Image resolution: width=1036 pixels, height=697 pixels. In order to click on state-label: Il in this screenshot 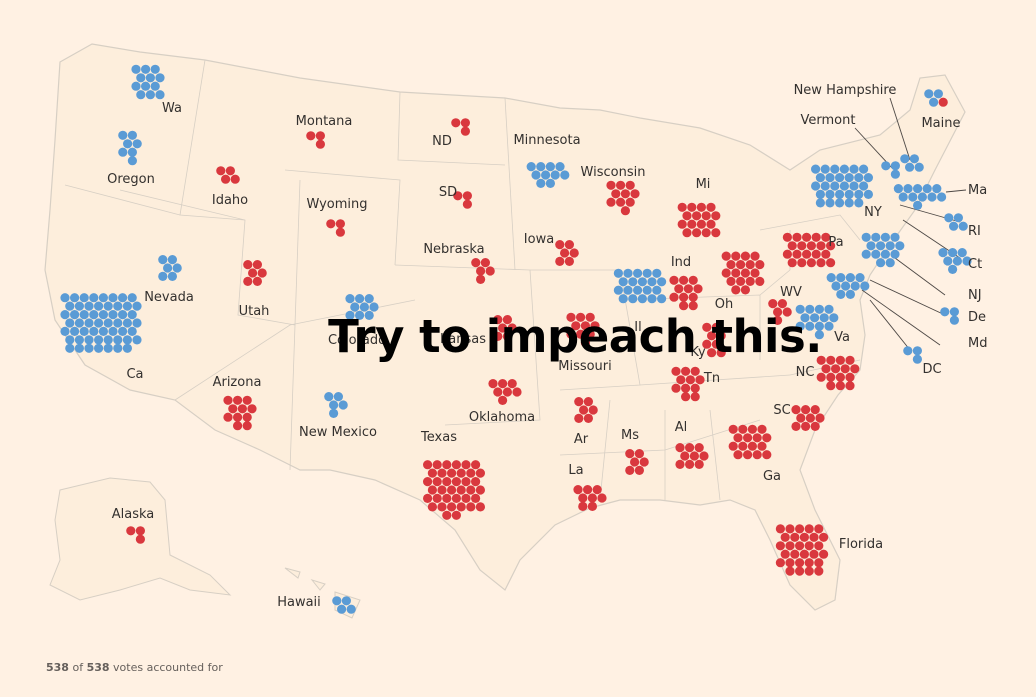, I will do `click(637, 327)`.